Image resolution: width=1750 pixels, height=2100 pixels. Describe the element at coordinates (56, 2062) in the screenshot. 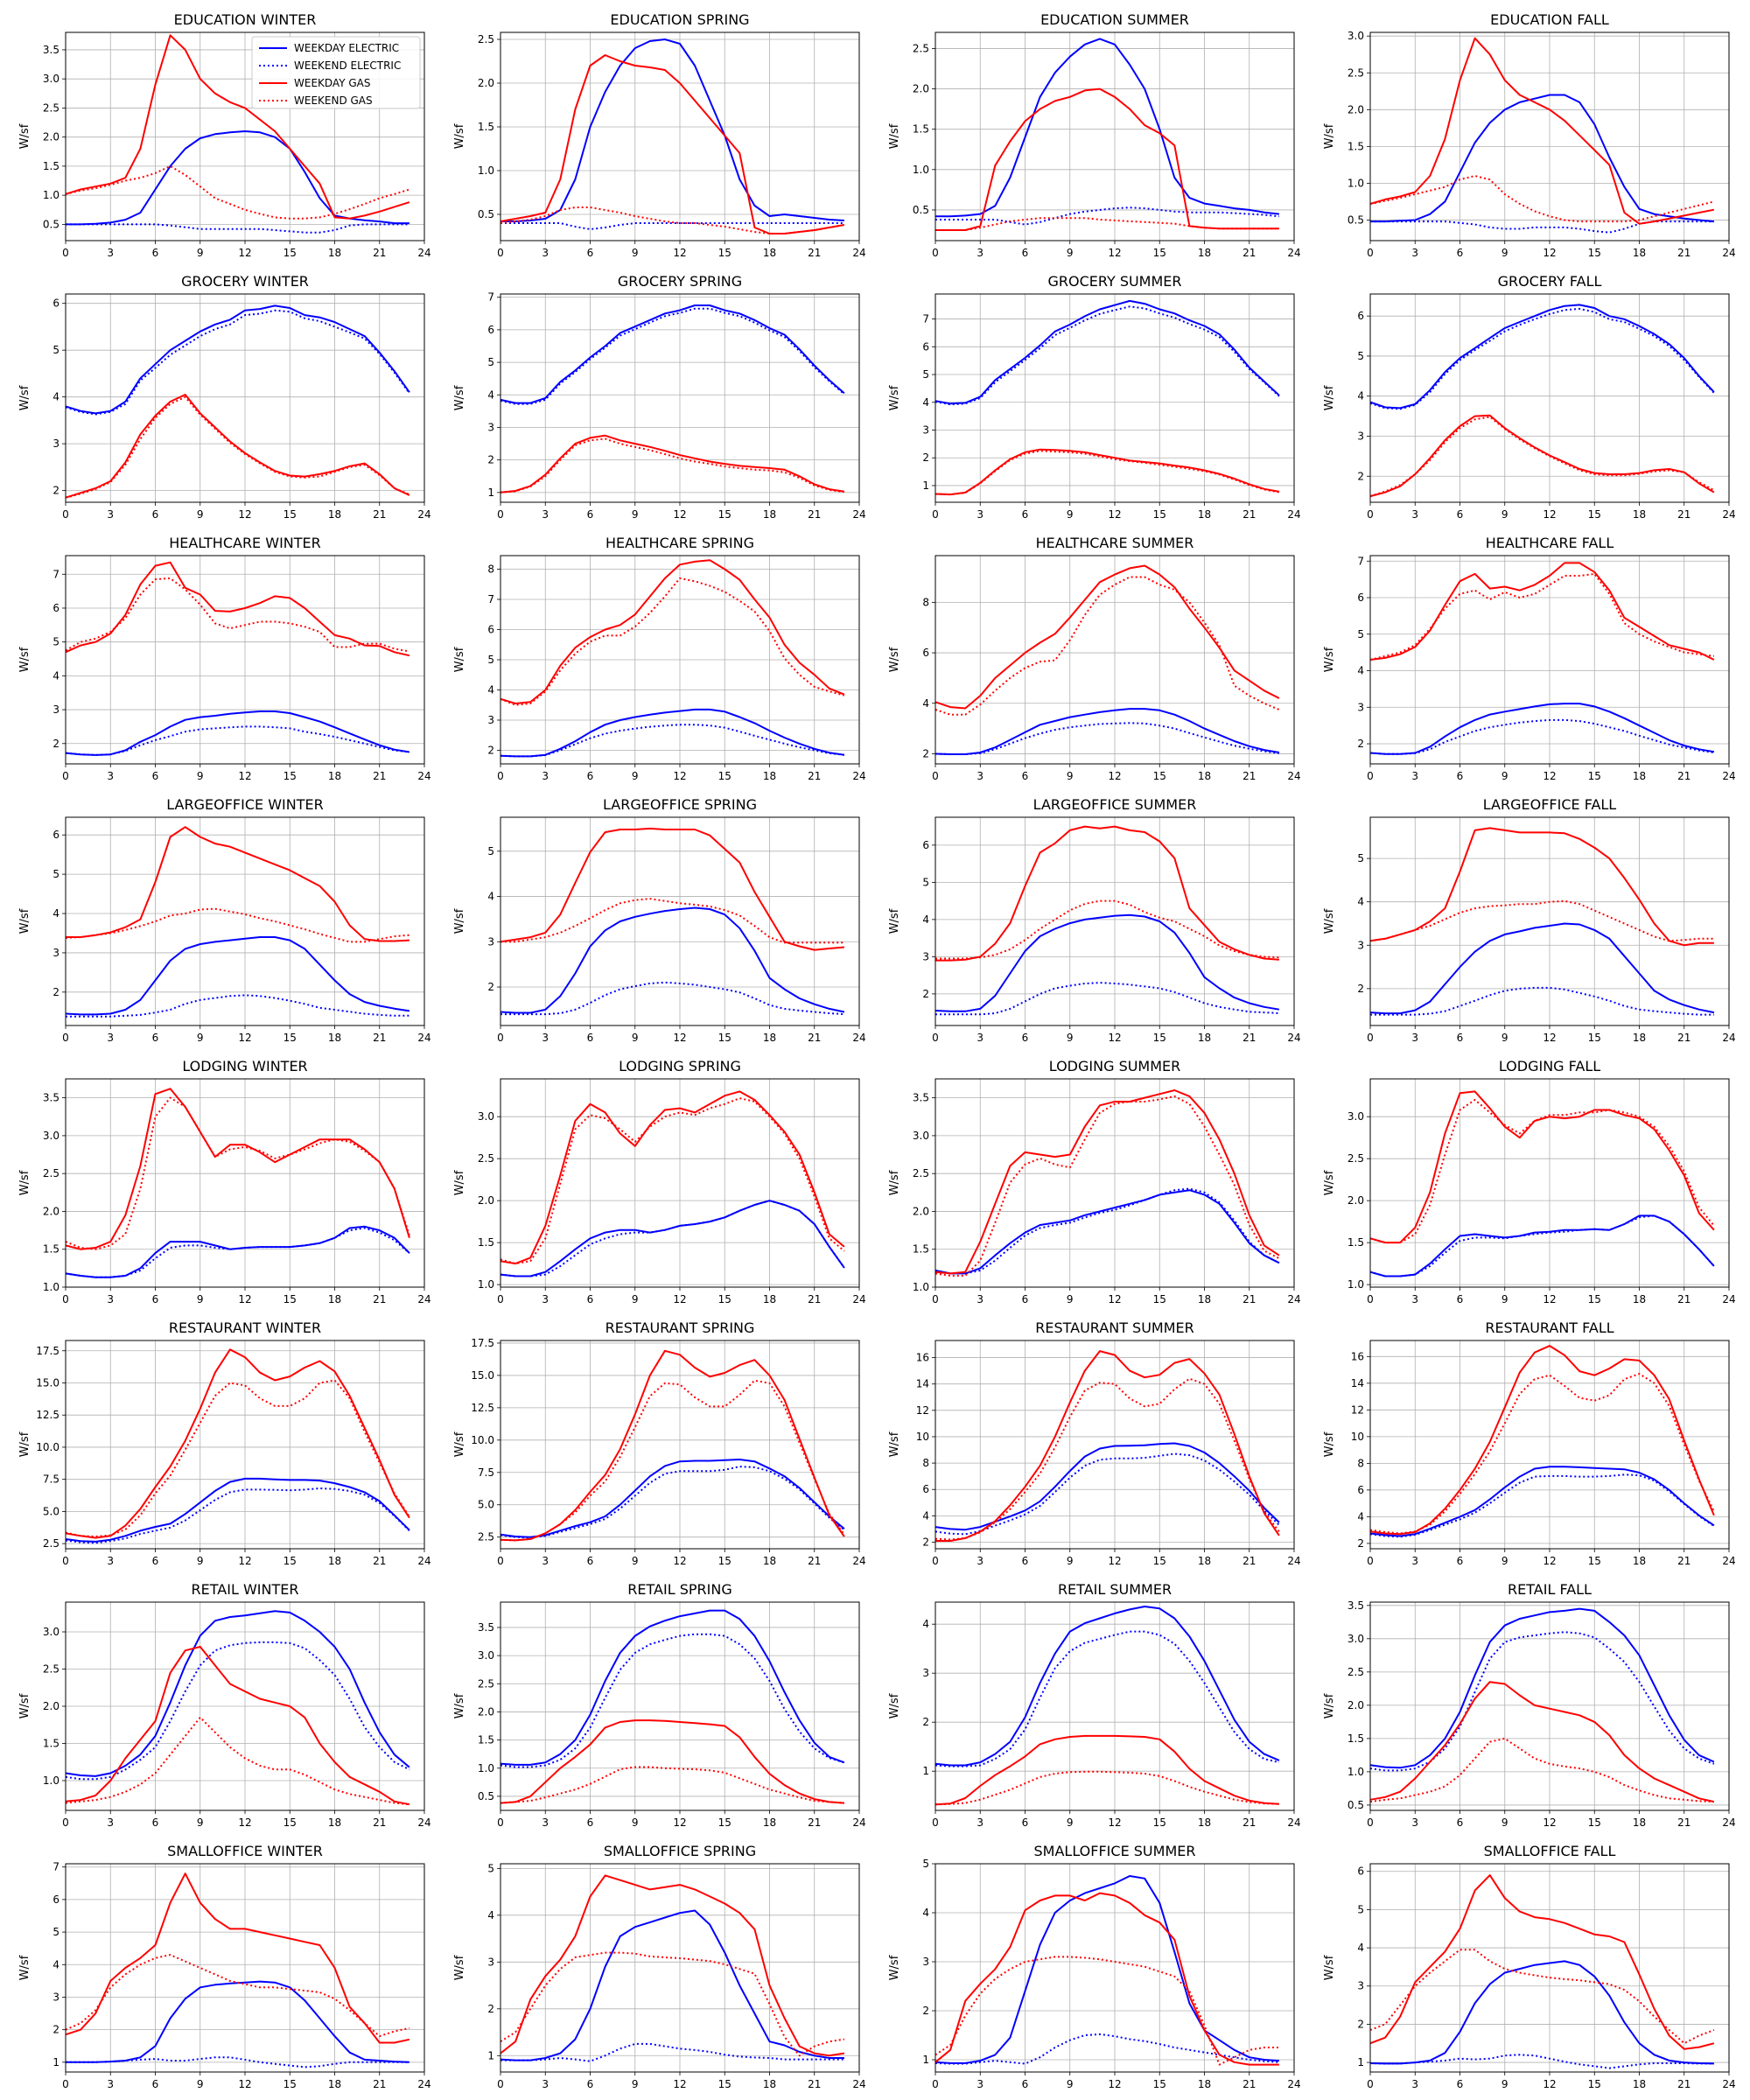

I see `y-tick-label: 1` at that location.